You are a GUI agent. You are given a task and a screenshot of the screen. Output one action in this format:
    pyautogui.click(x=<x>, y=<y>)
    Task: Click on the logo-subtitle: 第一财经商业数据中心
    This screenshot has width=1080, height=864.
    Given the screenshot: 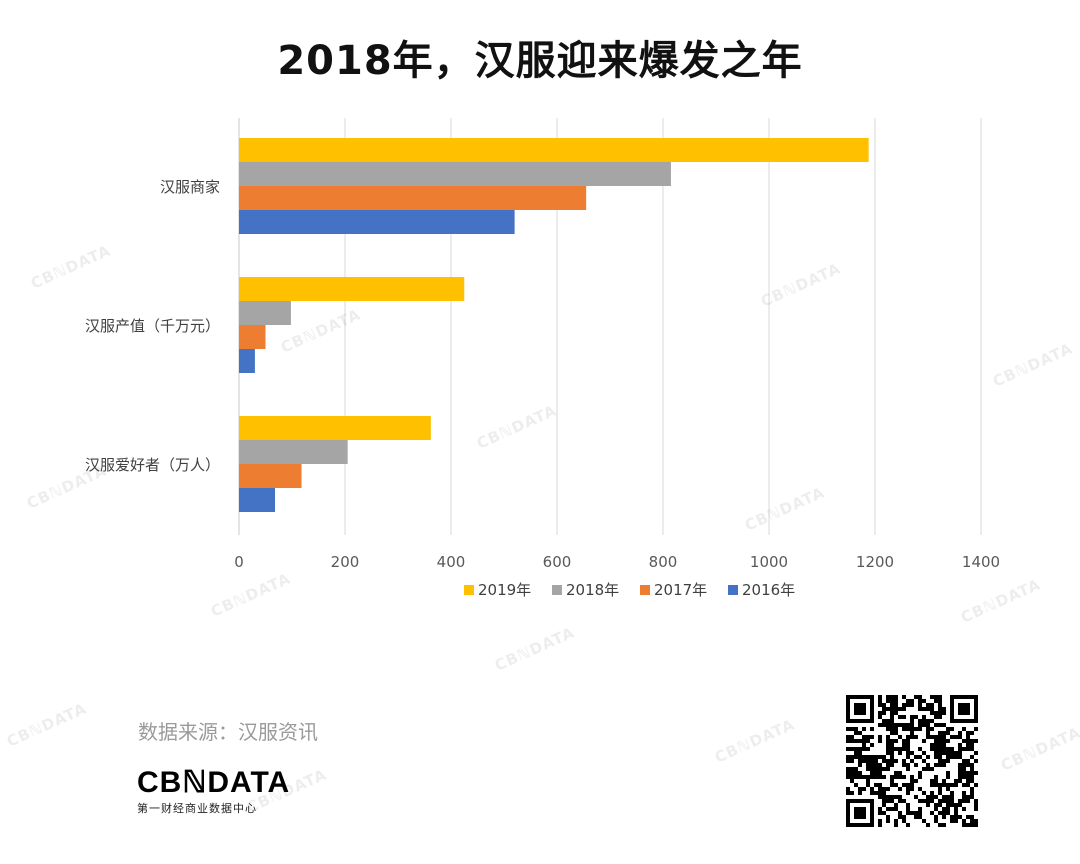 What is the action you would take?
    pyautogui.click(x=197, y=808)
    